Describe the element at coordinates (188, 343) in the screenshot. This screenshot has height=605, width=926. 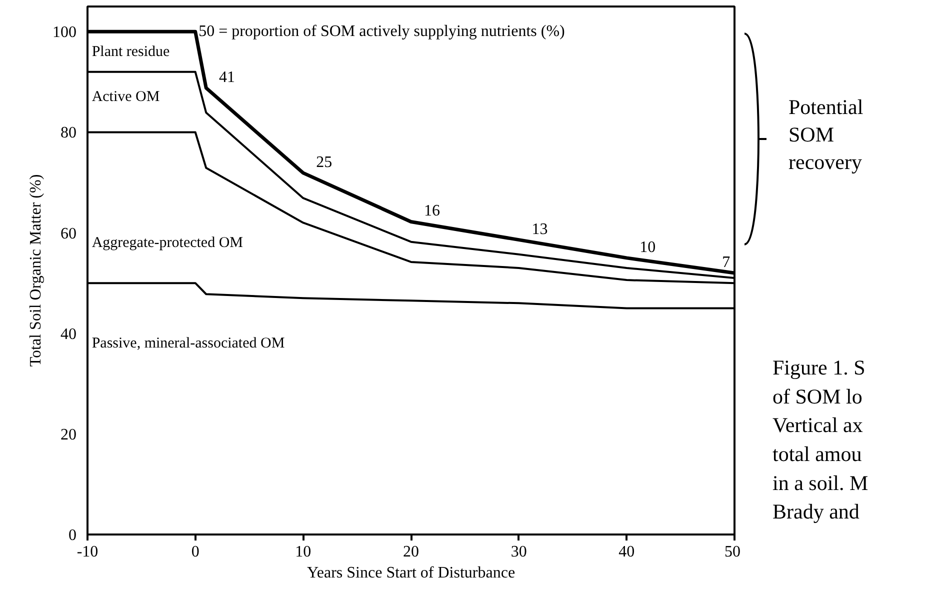
I see `annotation: Passive, mineral-associated OM` at that location.